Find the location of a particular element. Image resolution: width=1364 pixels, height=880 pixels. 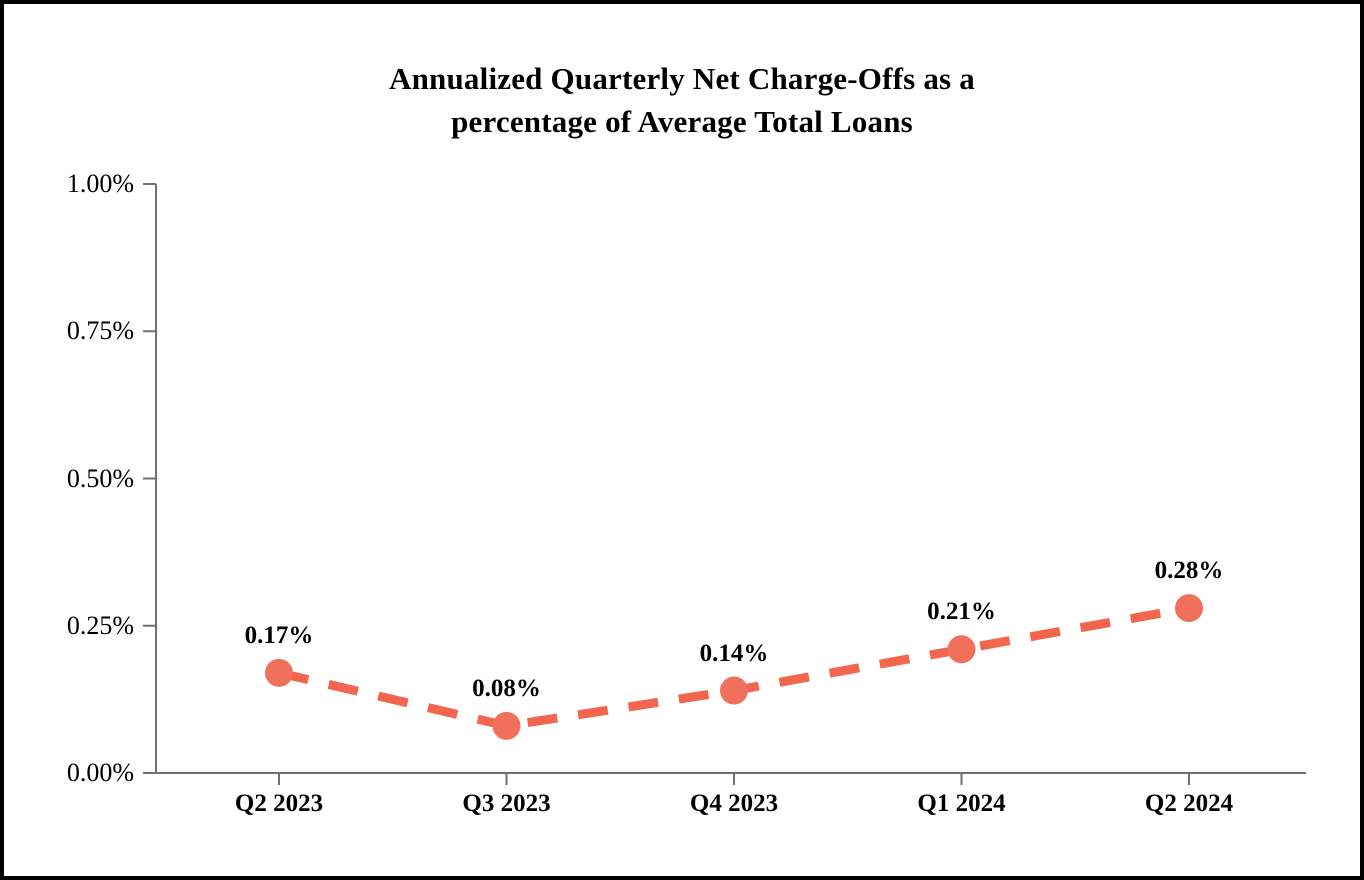

series-line is located at coordinates (733, 667).